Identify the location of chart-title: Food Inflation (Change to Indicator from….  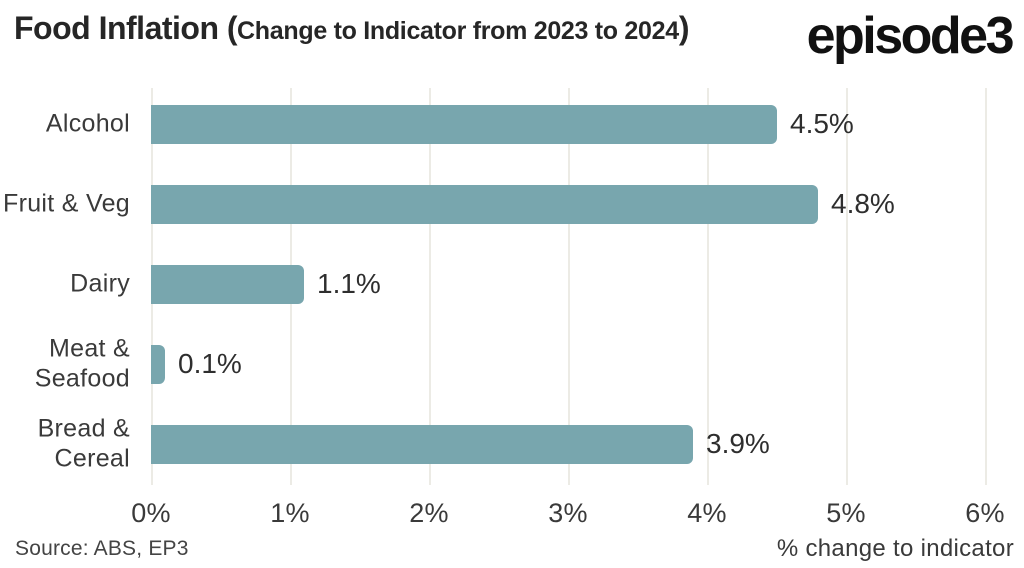
(352, 28).